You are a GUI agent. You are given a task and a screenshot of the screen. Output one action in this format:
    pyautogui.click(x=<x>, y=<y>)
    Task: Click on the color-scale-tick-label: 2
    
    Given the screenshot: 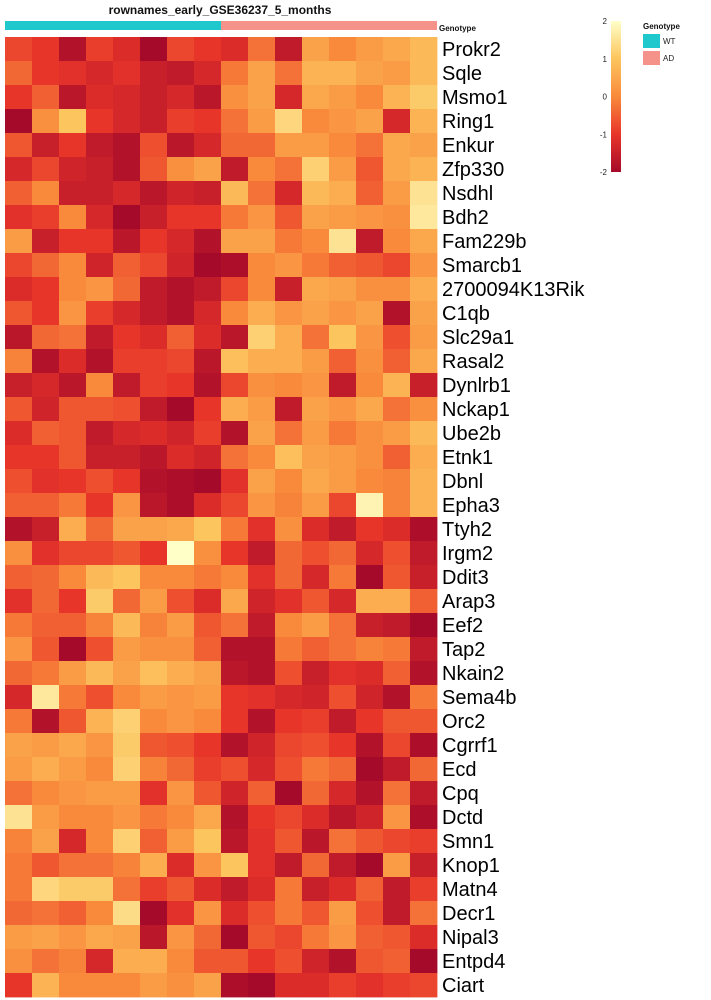 What is the action you would take?
    pyautogui.click(x=605, y=21)
    